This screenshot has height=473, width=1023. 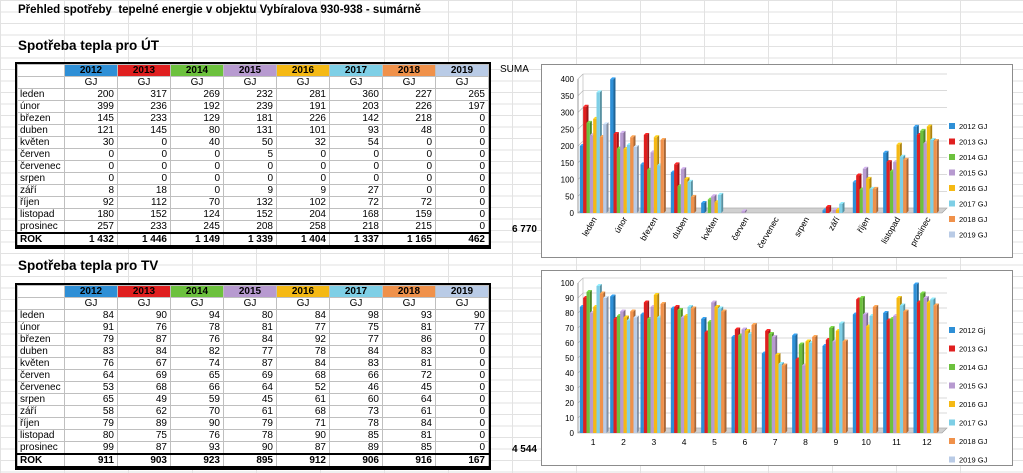 I want to click on total-cell: 906, so click(x=356, y=460).